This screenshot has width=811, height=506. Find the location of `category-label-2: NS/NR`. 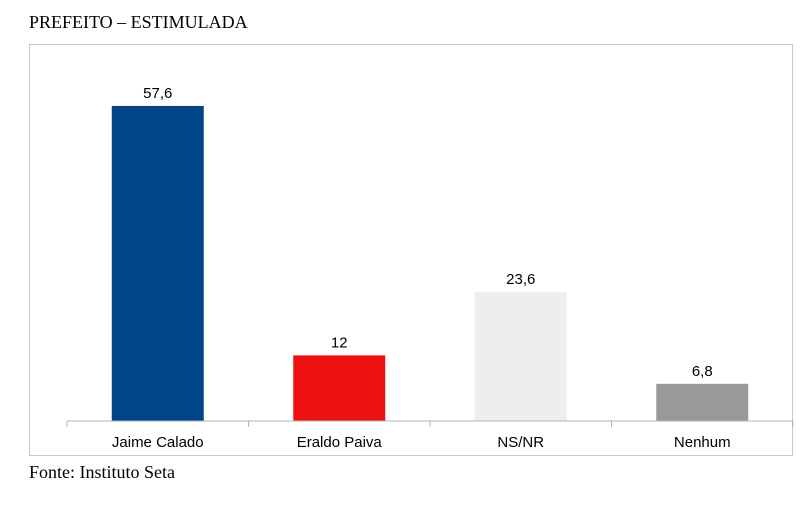

category-label-2: NS/NR is located at coordinates (520, 442).